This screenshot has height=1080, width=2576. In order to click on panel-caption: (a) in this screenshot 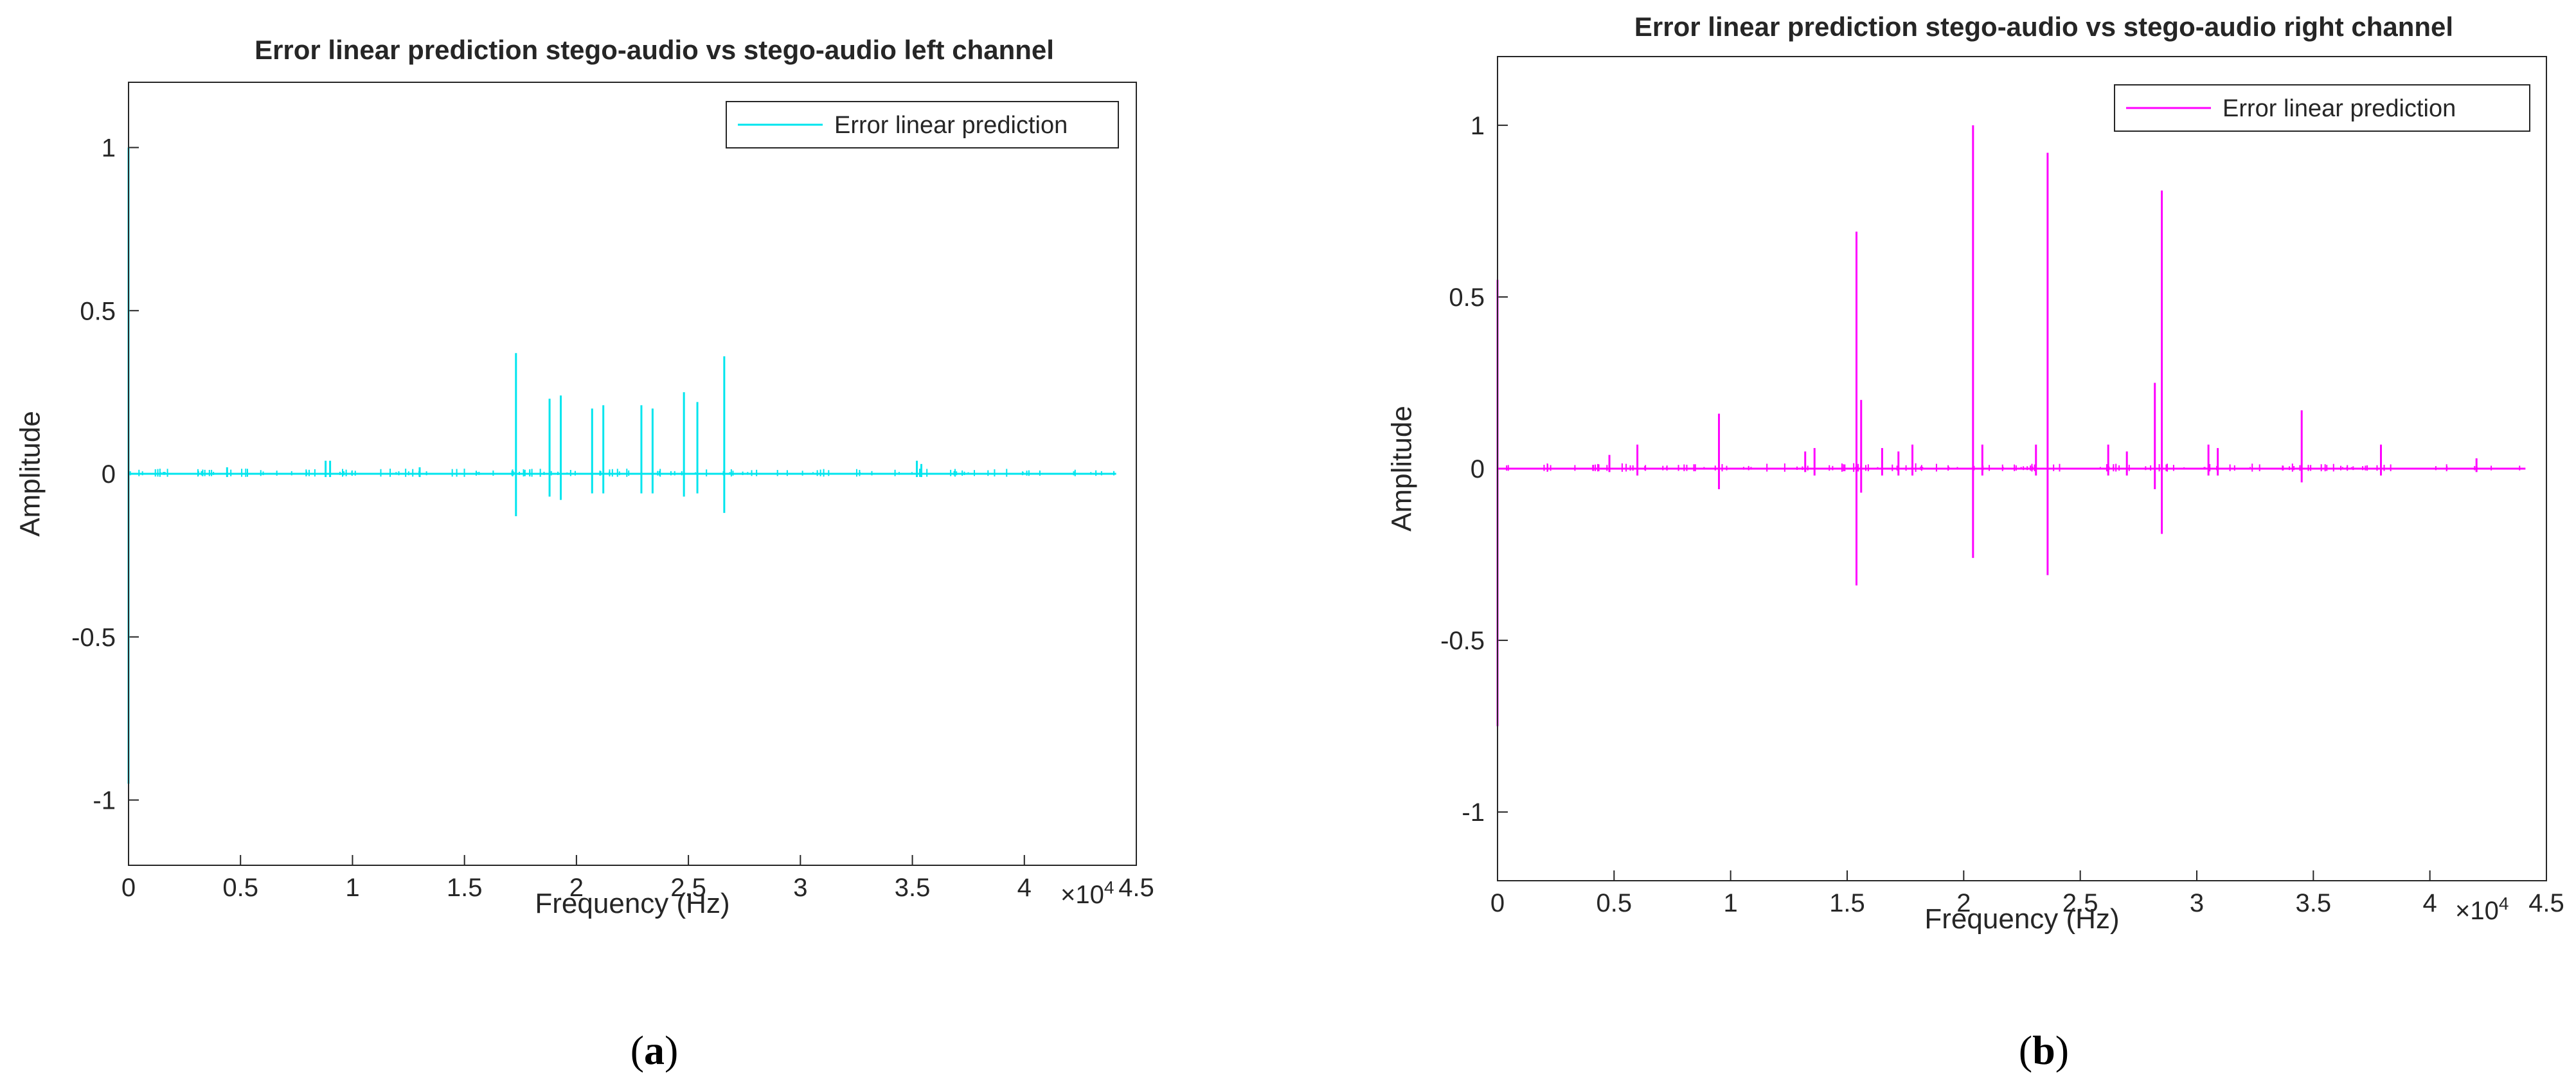, I will do `click(655, 1050)`.